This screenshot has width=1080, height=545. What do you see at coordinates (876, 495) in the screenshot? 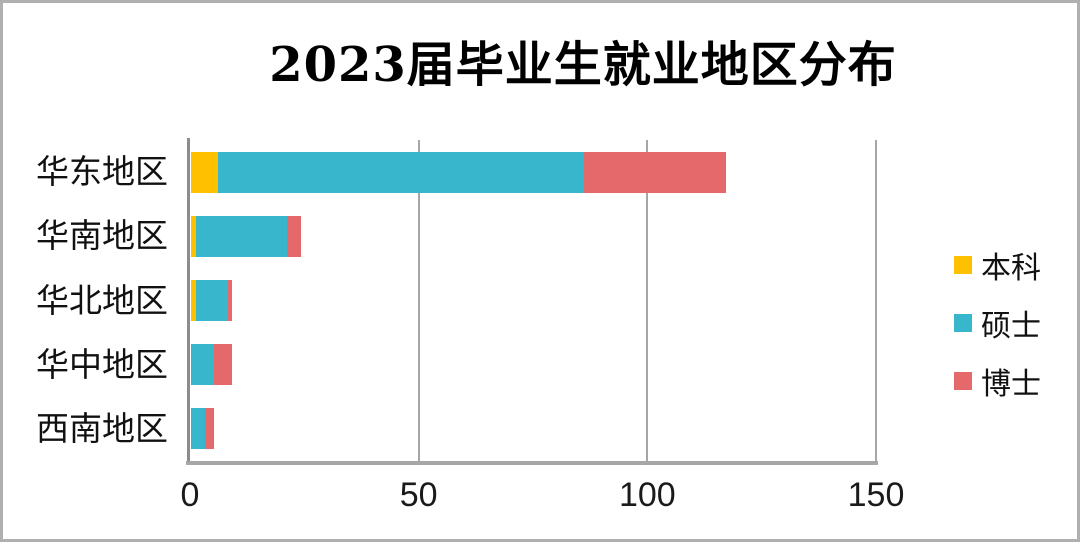
I see `x-tick-label-150: 150` at bounding box center [876, 495].